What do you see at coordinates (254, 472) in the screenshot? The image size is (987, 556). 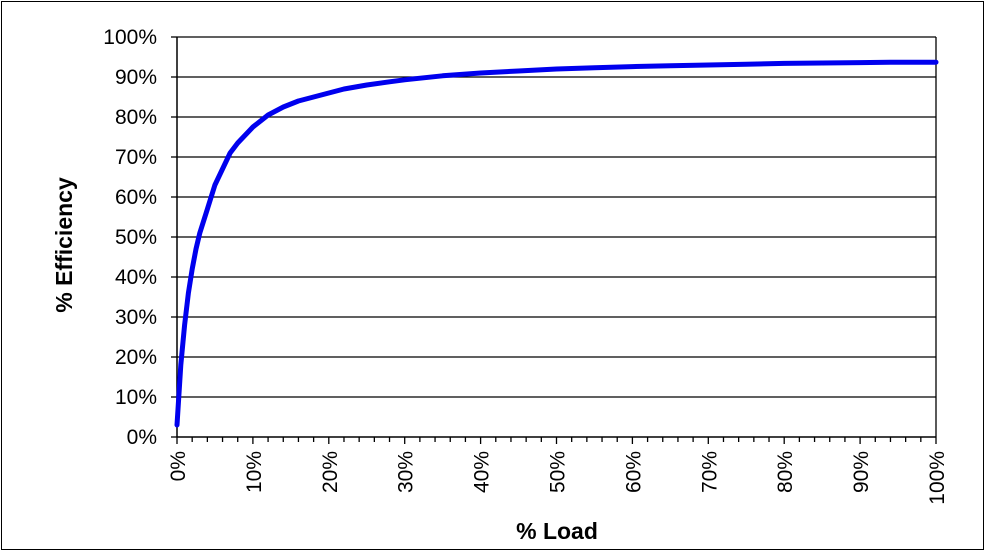 I see `x-tick-label: 10%` at bounding box center [254, 472].